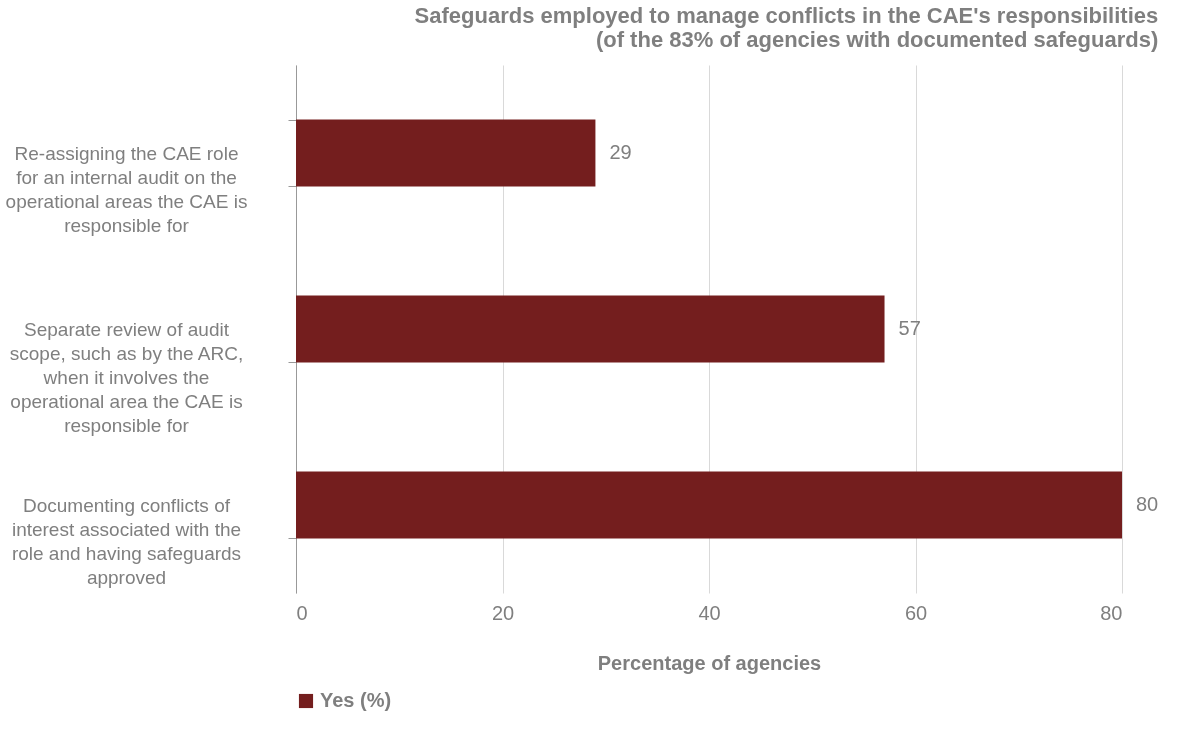  Describe the element at coordinates (709, 662) in the screenshot. I see `x-axis-title: Percentage of agencies` at that location.